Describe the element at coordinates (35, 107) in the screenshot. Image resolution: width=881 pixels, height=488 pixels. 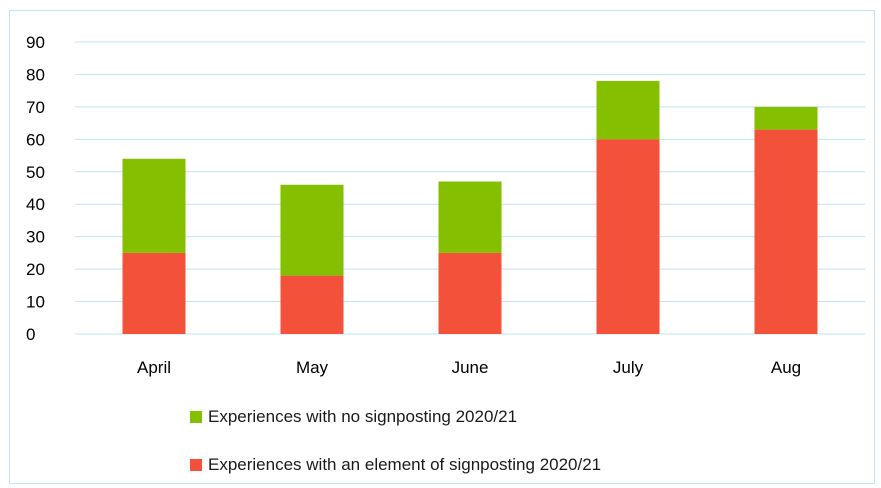
I see `y-tick-label: 70` at that location.